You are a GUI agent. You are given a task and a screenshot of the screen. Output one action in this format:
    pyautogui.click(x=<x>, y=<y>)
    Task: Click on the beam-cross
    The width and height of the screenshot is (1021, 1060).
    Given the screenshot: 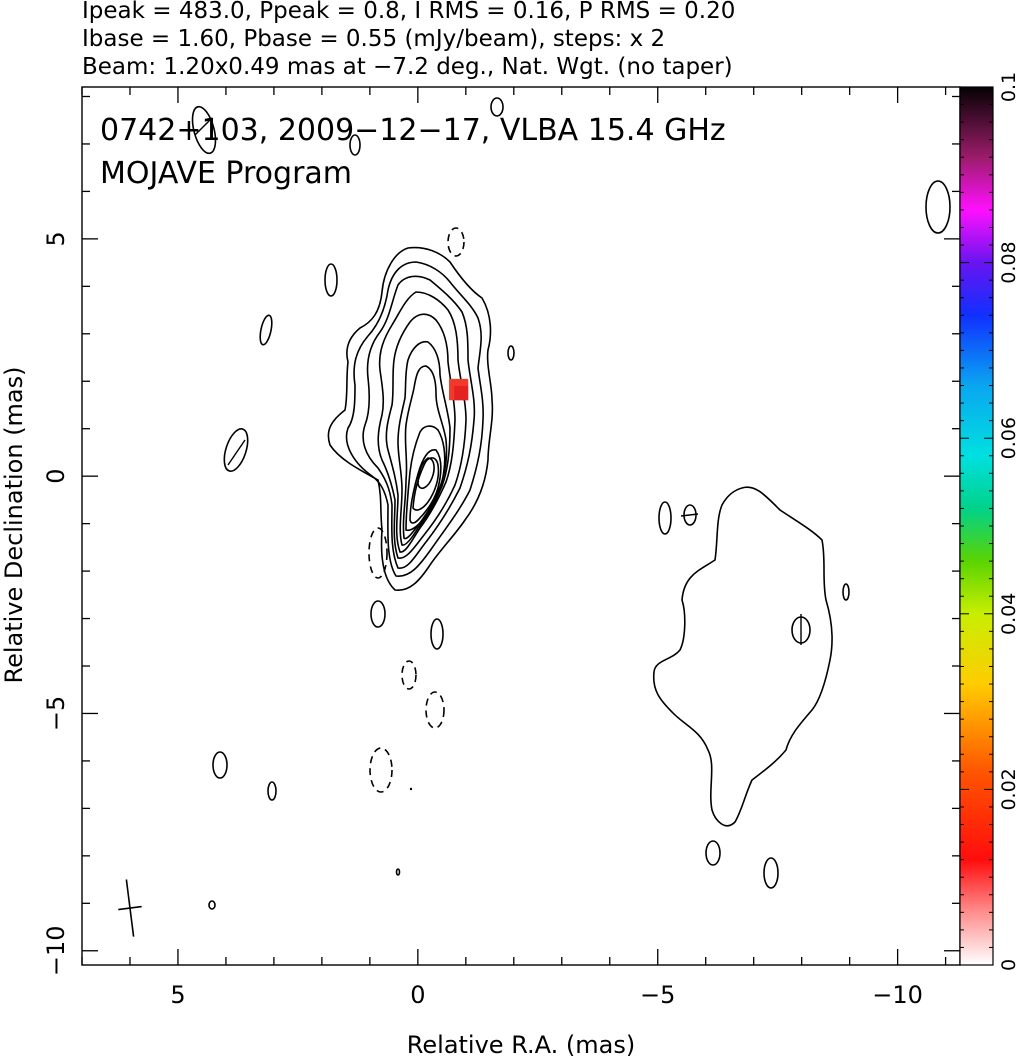 What is the action you would take?
    pyautogui.click(x=130, y=908)
    